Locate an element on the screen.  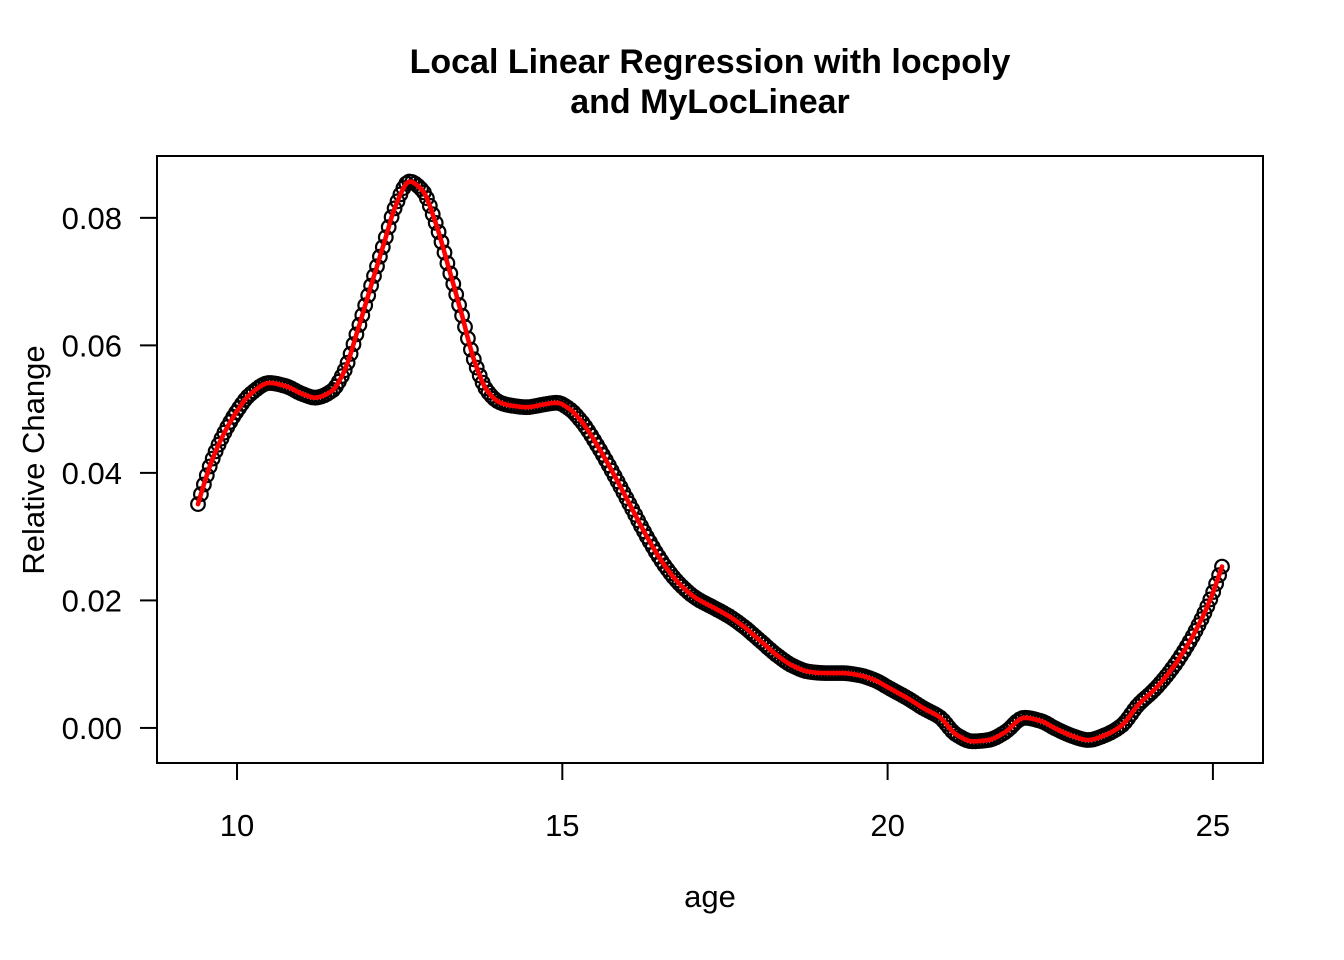
y-tick-label: 0.04 is located at coordinates (92, 473).